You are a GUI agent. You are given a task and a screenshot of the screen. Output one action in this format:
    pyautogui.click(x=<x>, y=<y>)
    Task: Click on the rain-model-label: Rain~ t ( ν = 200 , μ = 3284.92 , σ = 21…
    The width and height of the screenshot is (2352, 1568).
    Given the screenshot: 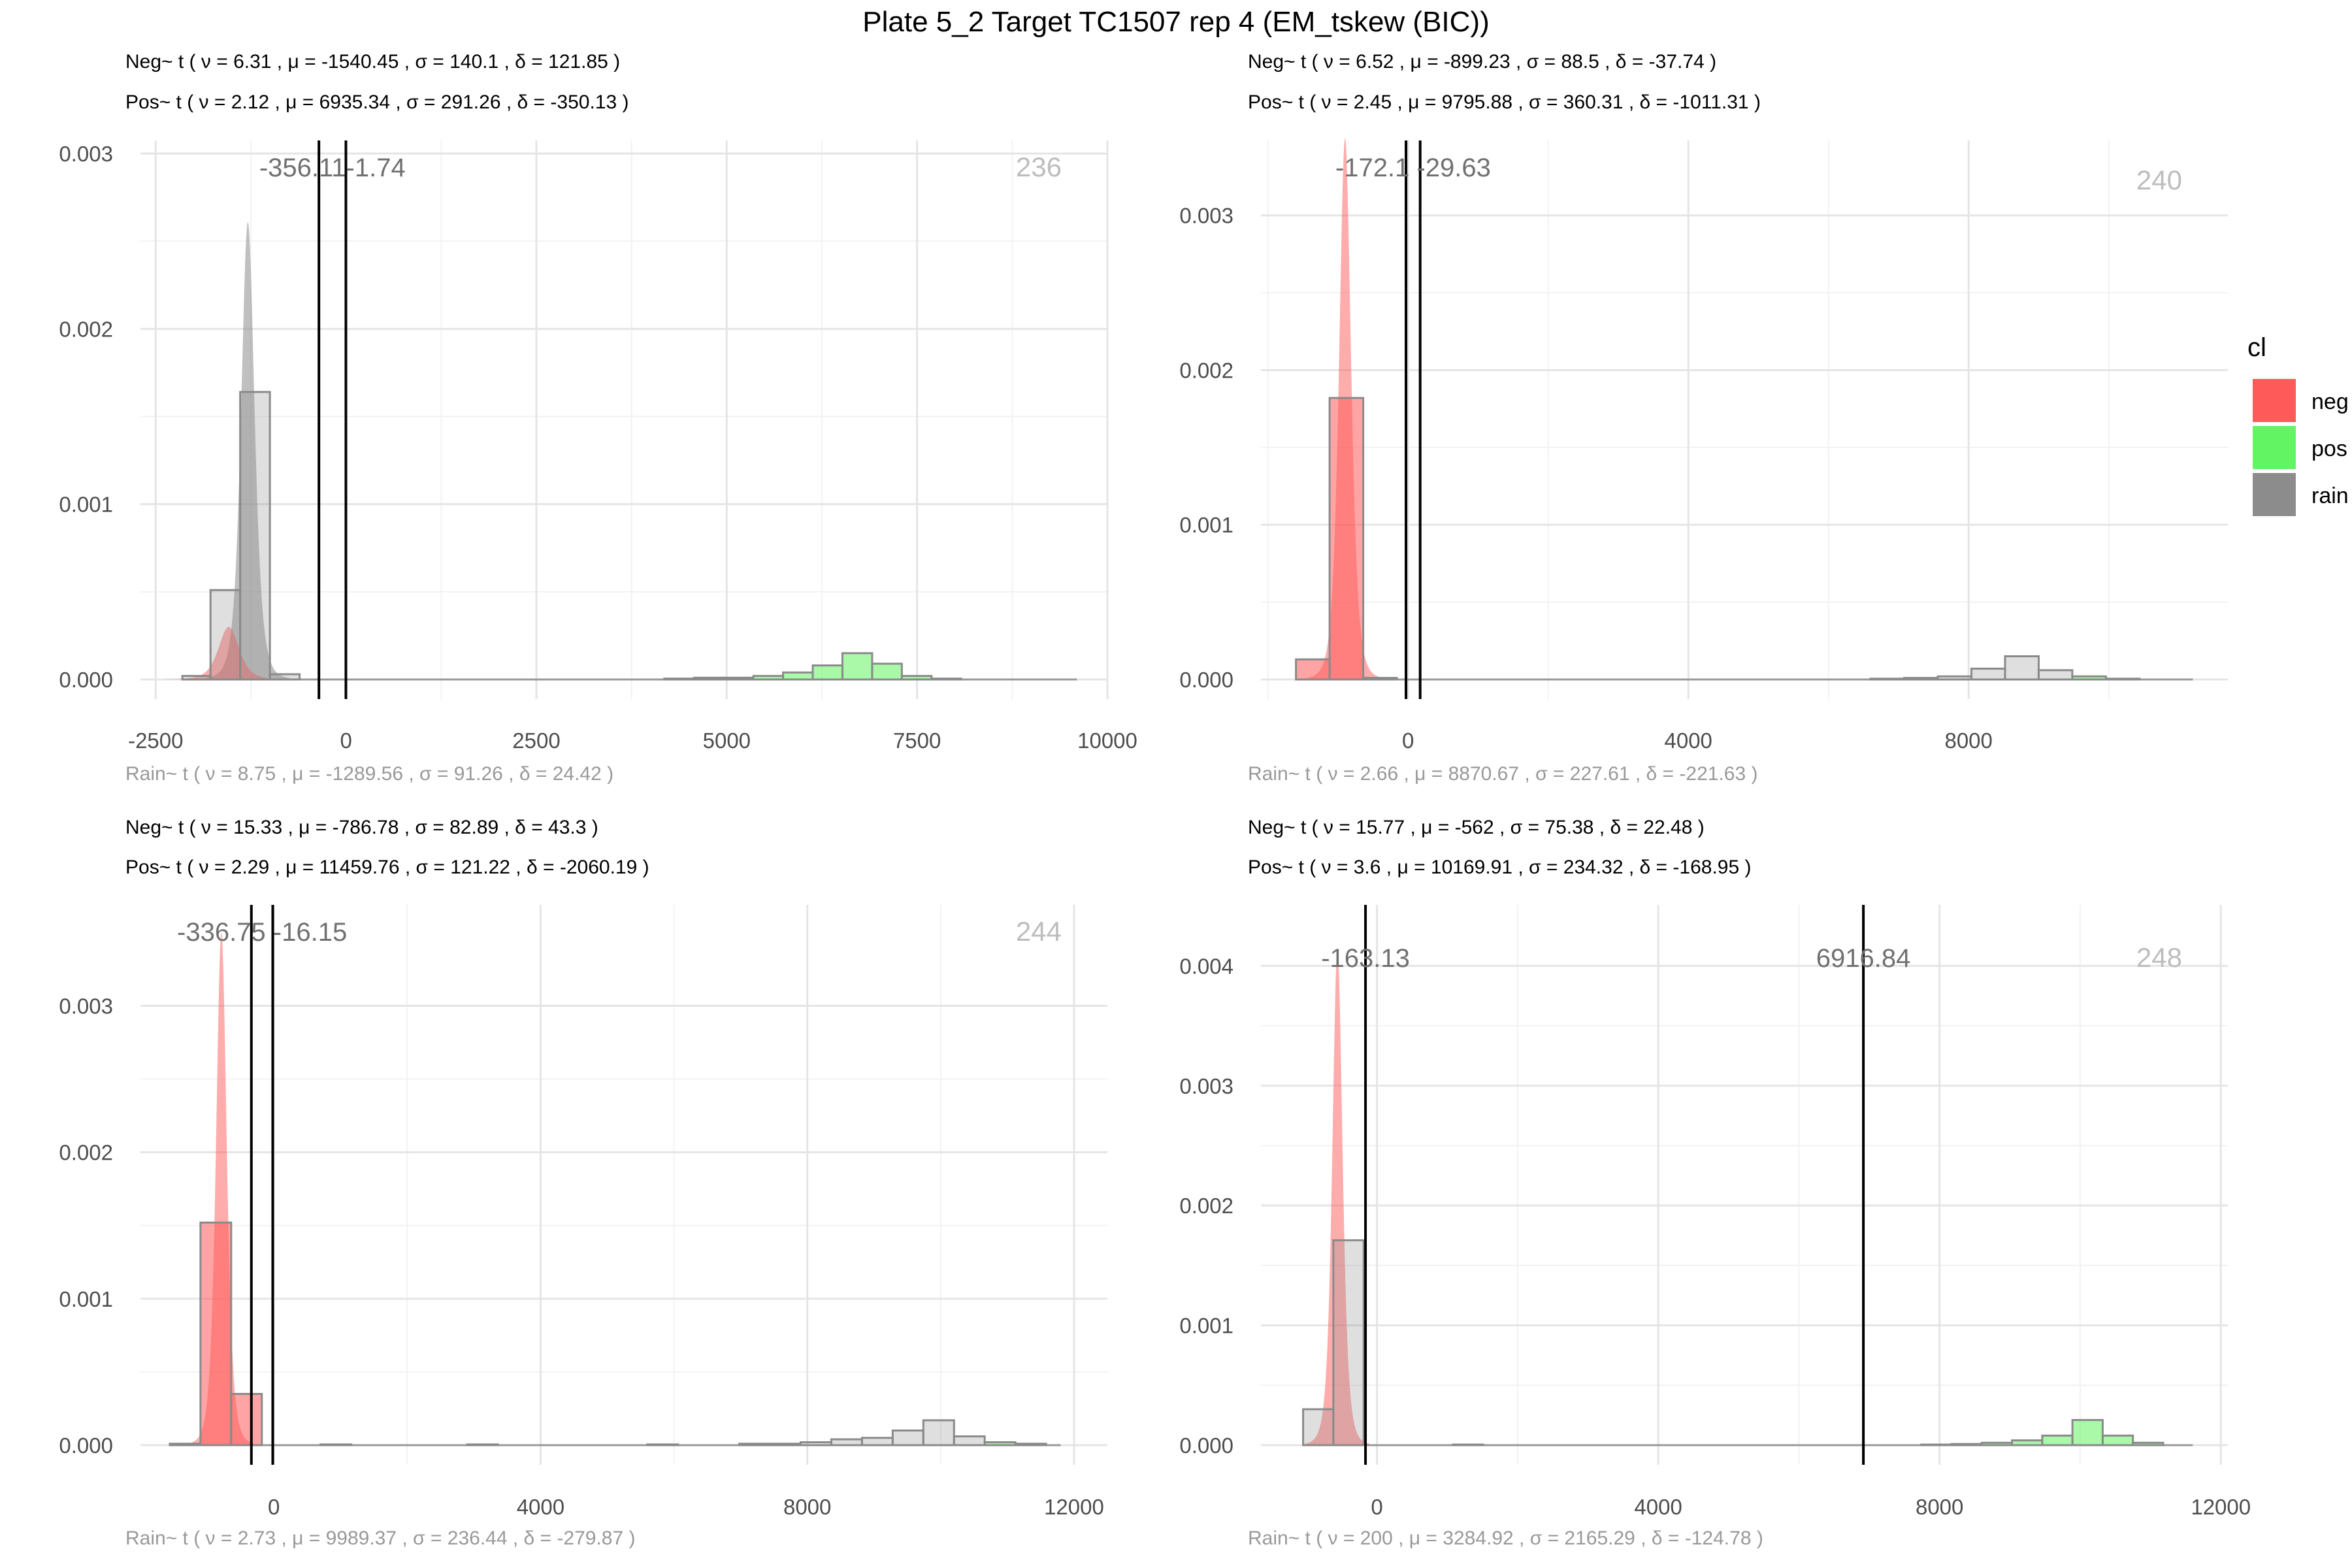 What is the action you would take?
    pyautogui.click(x=1505, y=1538)
    